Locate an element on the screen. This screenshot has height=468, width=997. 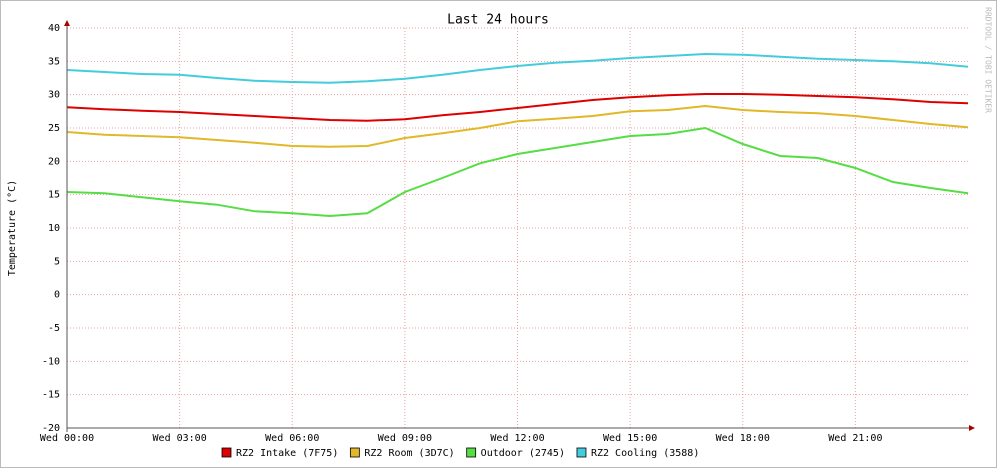
y-arrow is located at coordinates (67, 23).